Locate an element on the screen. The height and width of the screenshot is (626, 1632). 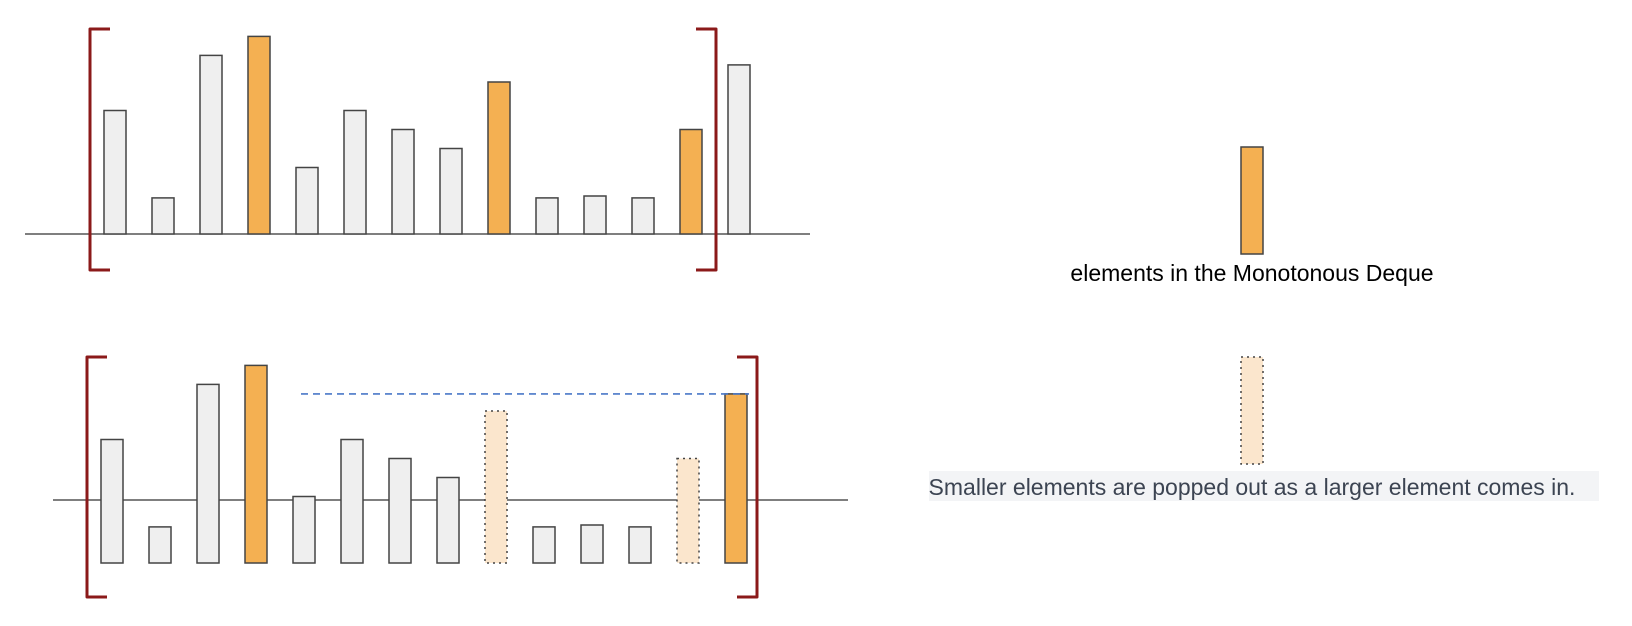
legend-popped-label-background is located at coordinates (1264, 486).